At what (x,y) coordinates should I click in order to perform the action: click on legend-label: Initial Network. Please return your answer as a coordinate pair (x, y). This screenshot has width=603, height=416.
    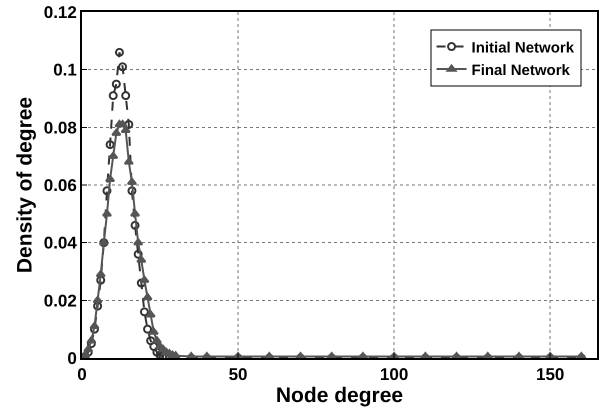
    Looking at the image, I should click on (523, 47).